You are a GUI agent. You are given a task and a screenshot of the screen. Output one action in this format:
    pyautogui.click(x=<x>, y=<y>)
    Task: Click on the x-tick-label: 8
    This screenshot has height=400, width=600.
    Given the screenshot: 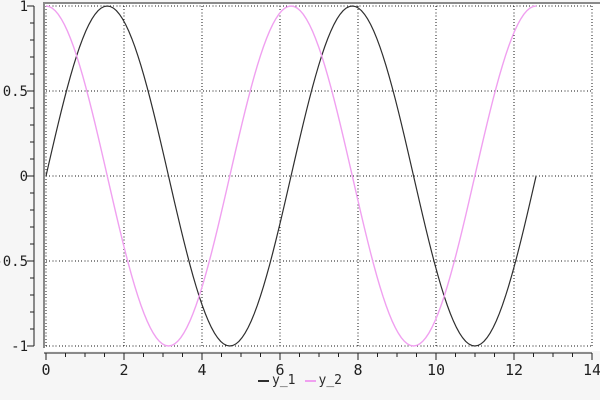 What is the action you would take?
    pyautogui.click(x=357, y=370)
    